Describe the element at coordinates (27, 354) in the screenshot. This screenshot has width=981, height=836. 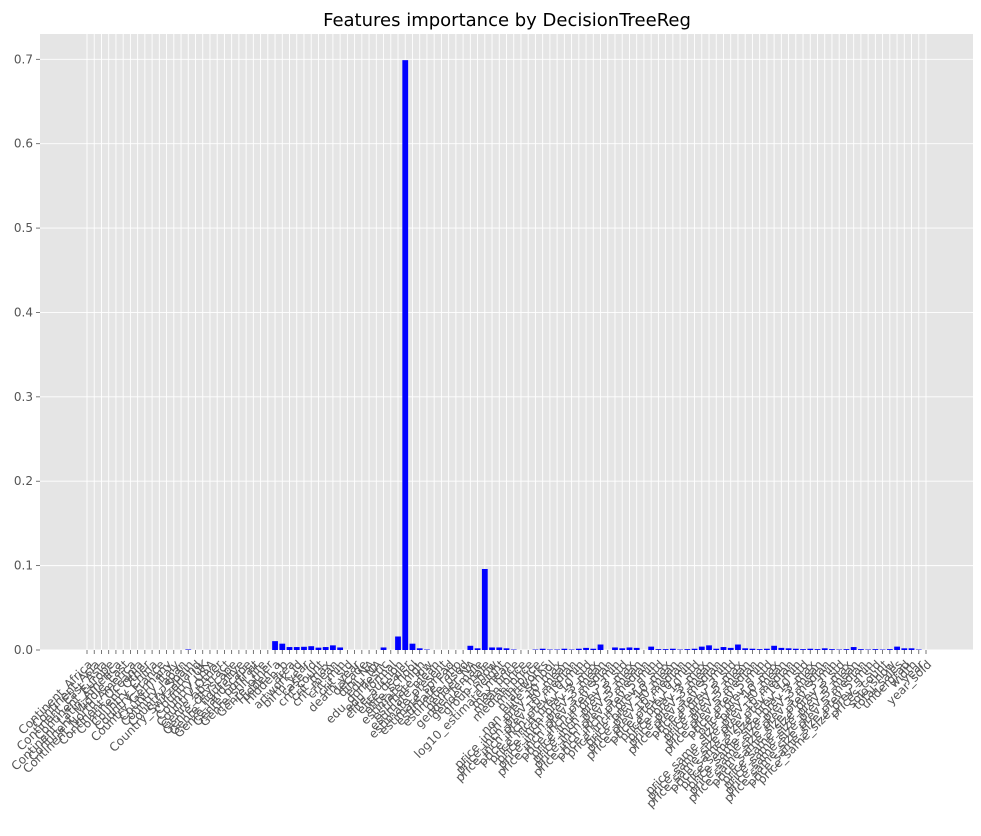
I see `y-axis: 0.0 0.1 0.2 0.3 0.4 0.5 0.6 0.7` at that location.